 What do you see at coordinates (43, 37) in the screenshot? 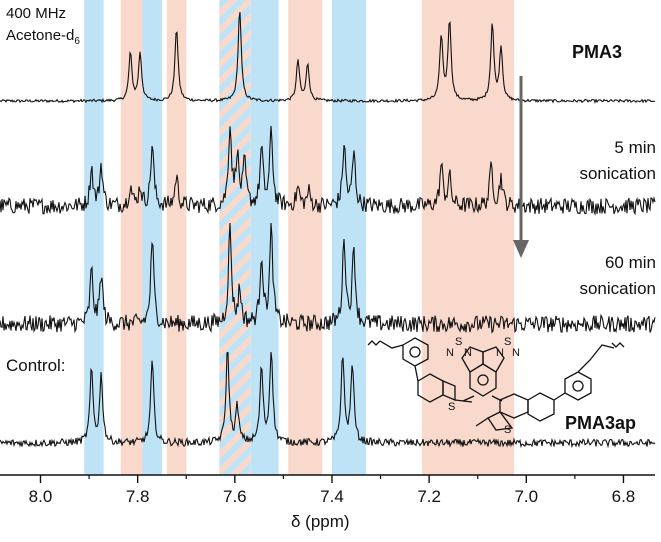
I see `solvent-label: Acetone-d6` at bounding box center [43, 37].